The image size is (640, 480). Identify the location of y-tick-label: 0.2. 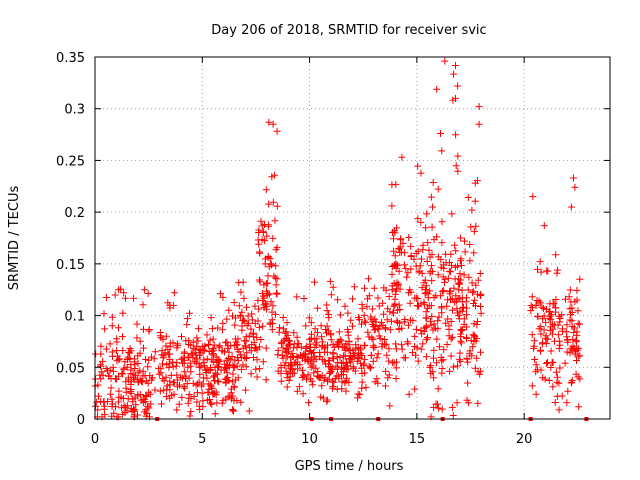
(74, 213).